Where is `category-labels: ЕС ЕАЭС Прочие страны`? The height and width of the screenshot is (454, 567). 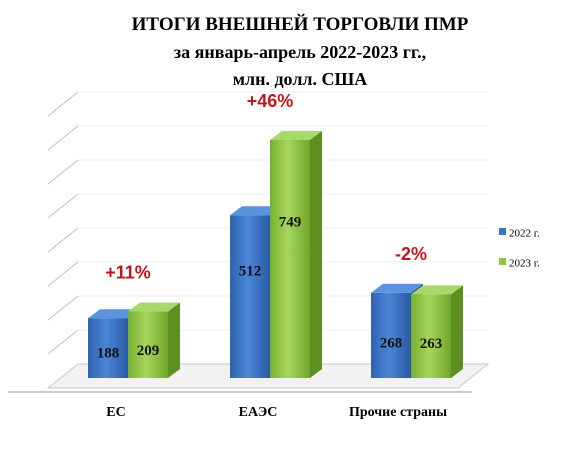 category-labels: ЕС ЕАЭС Прочие страны is located at coordinates (276, 412).